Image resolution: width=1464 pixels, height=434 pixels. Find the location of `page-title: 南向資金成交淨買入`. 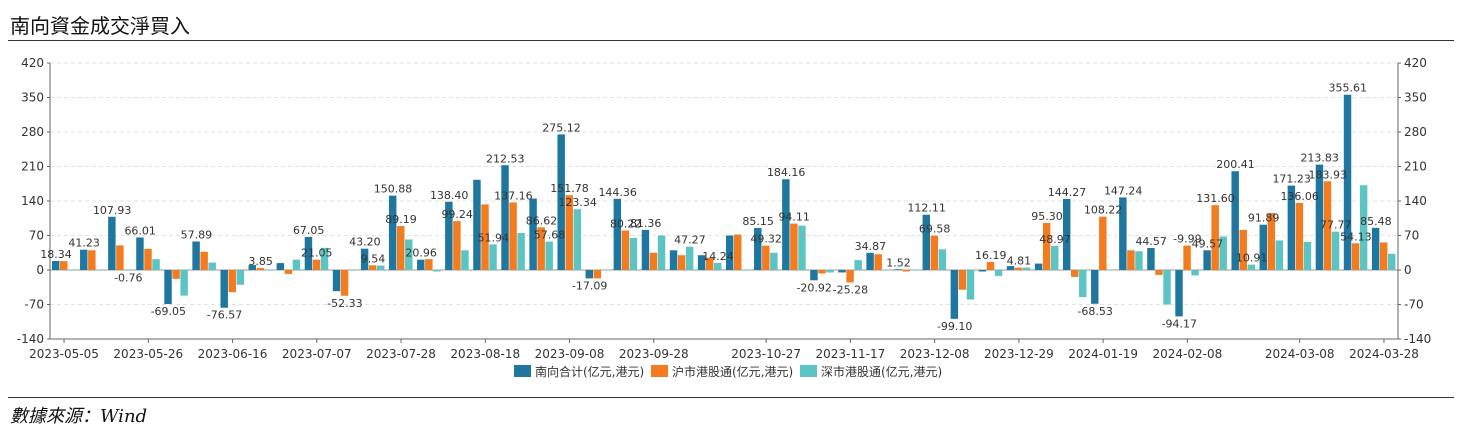

page-title: 南向資金成交淨買入 is located at coordinates (100, 26).